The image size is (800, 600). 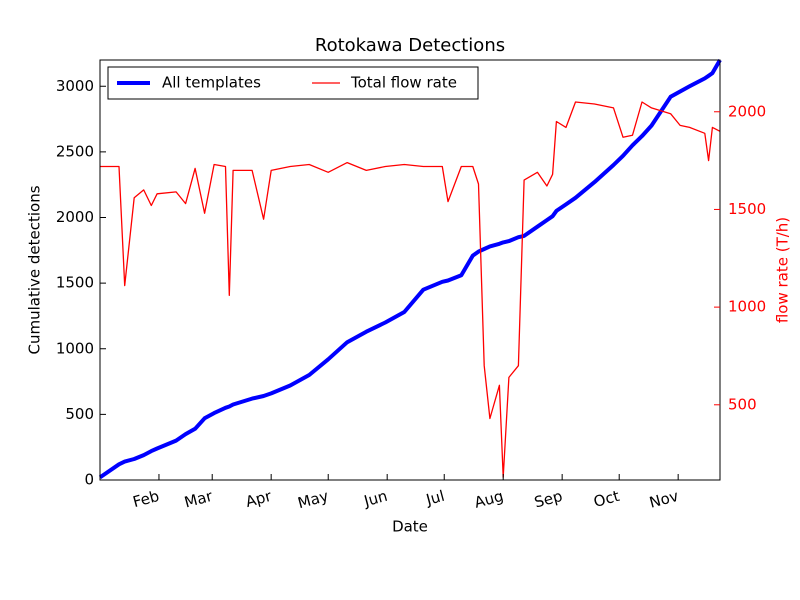 What do you see at coordinates (89, 480) in the screenshot?
I see `y-tick-label: 0` at bounding box center [89, 480].